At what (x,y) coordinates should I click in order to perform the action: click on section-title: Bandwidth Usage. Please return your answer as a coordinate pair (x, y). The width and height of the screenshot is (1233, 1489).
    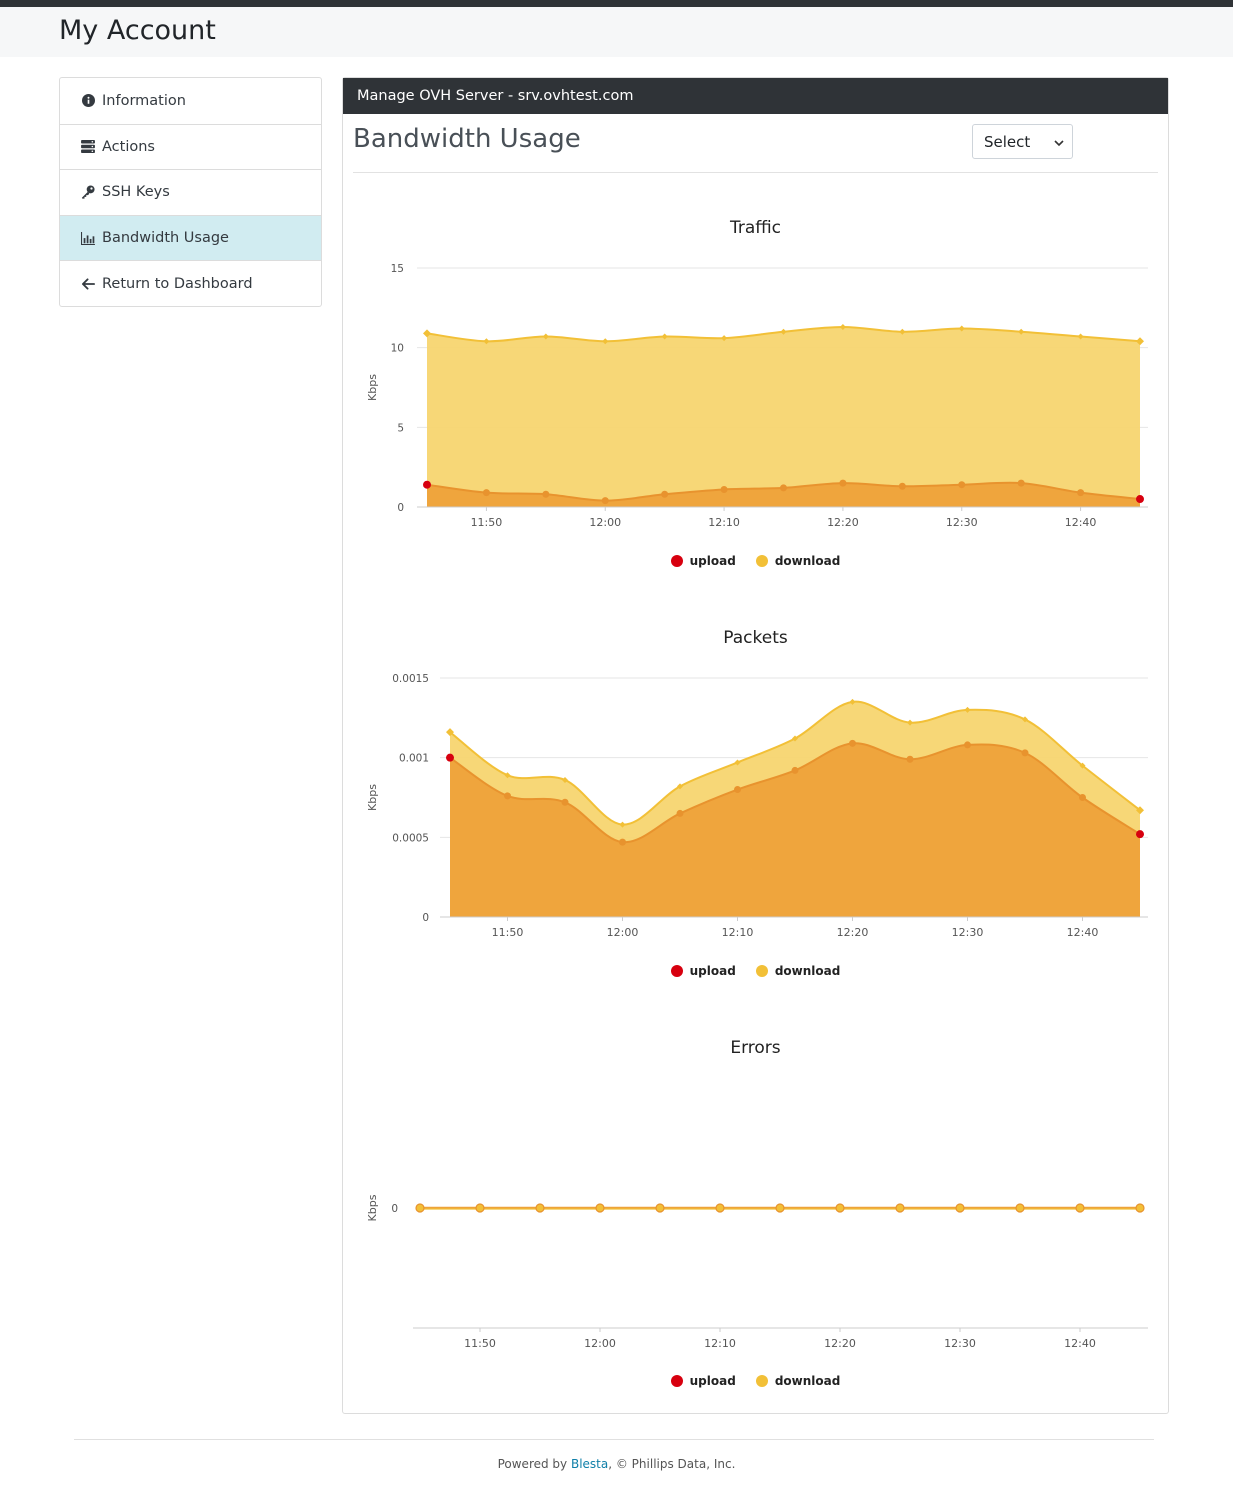
    Looking at the image, I should click on (467, 139).